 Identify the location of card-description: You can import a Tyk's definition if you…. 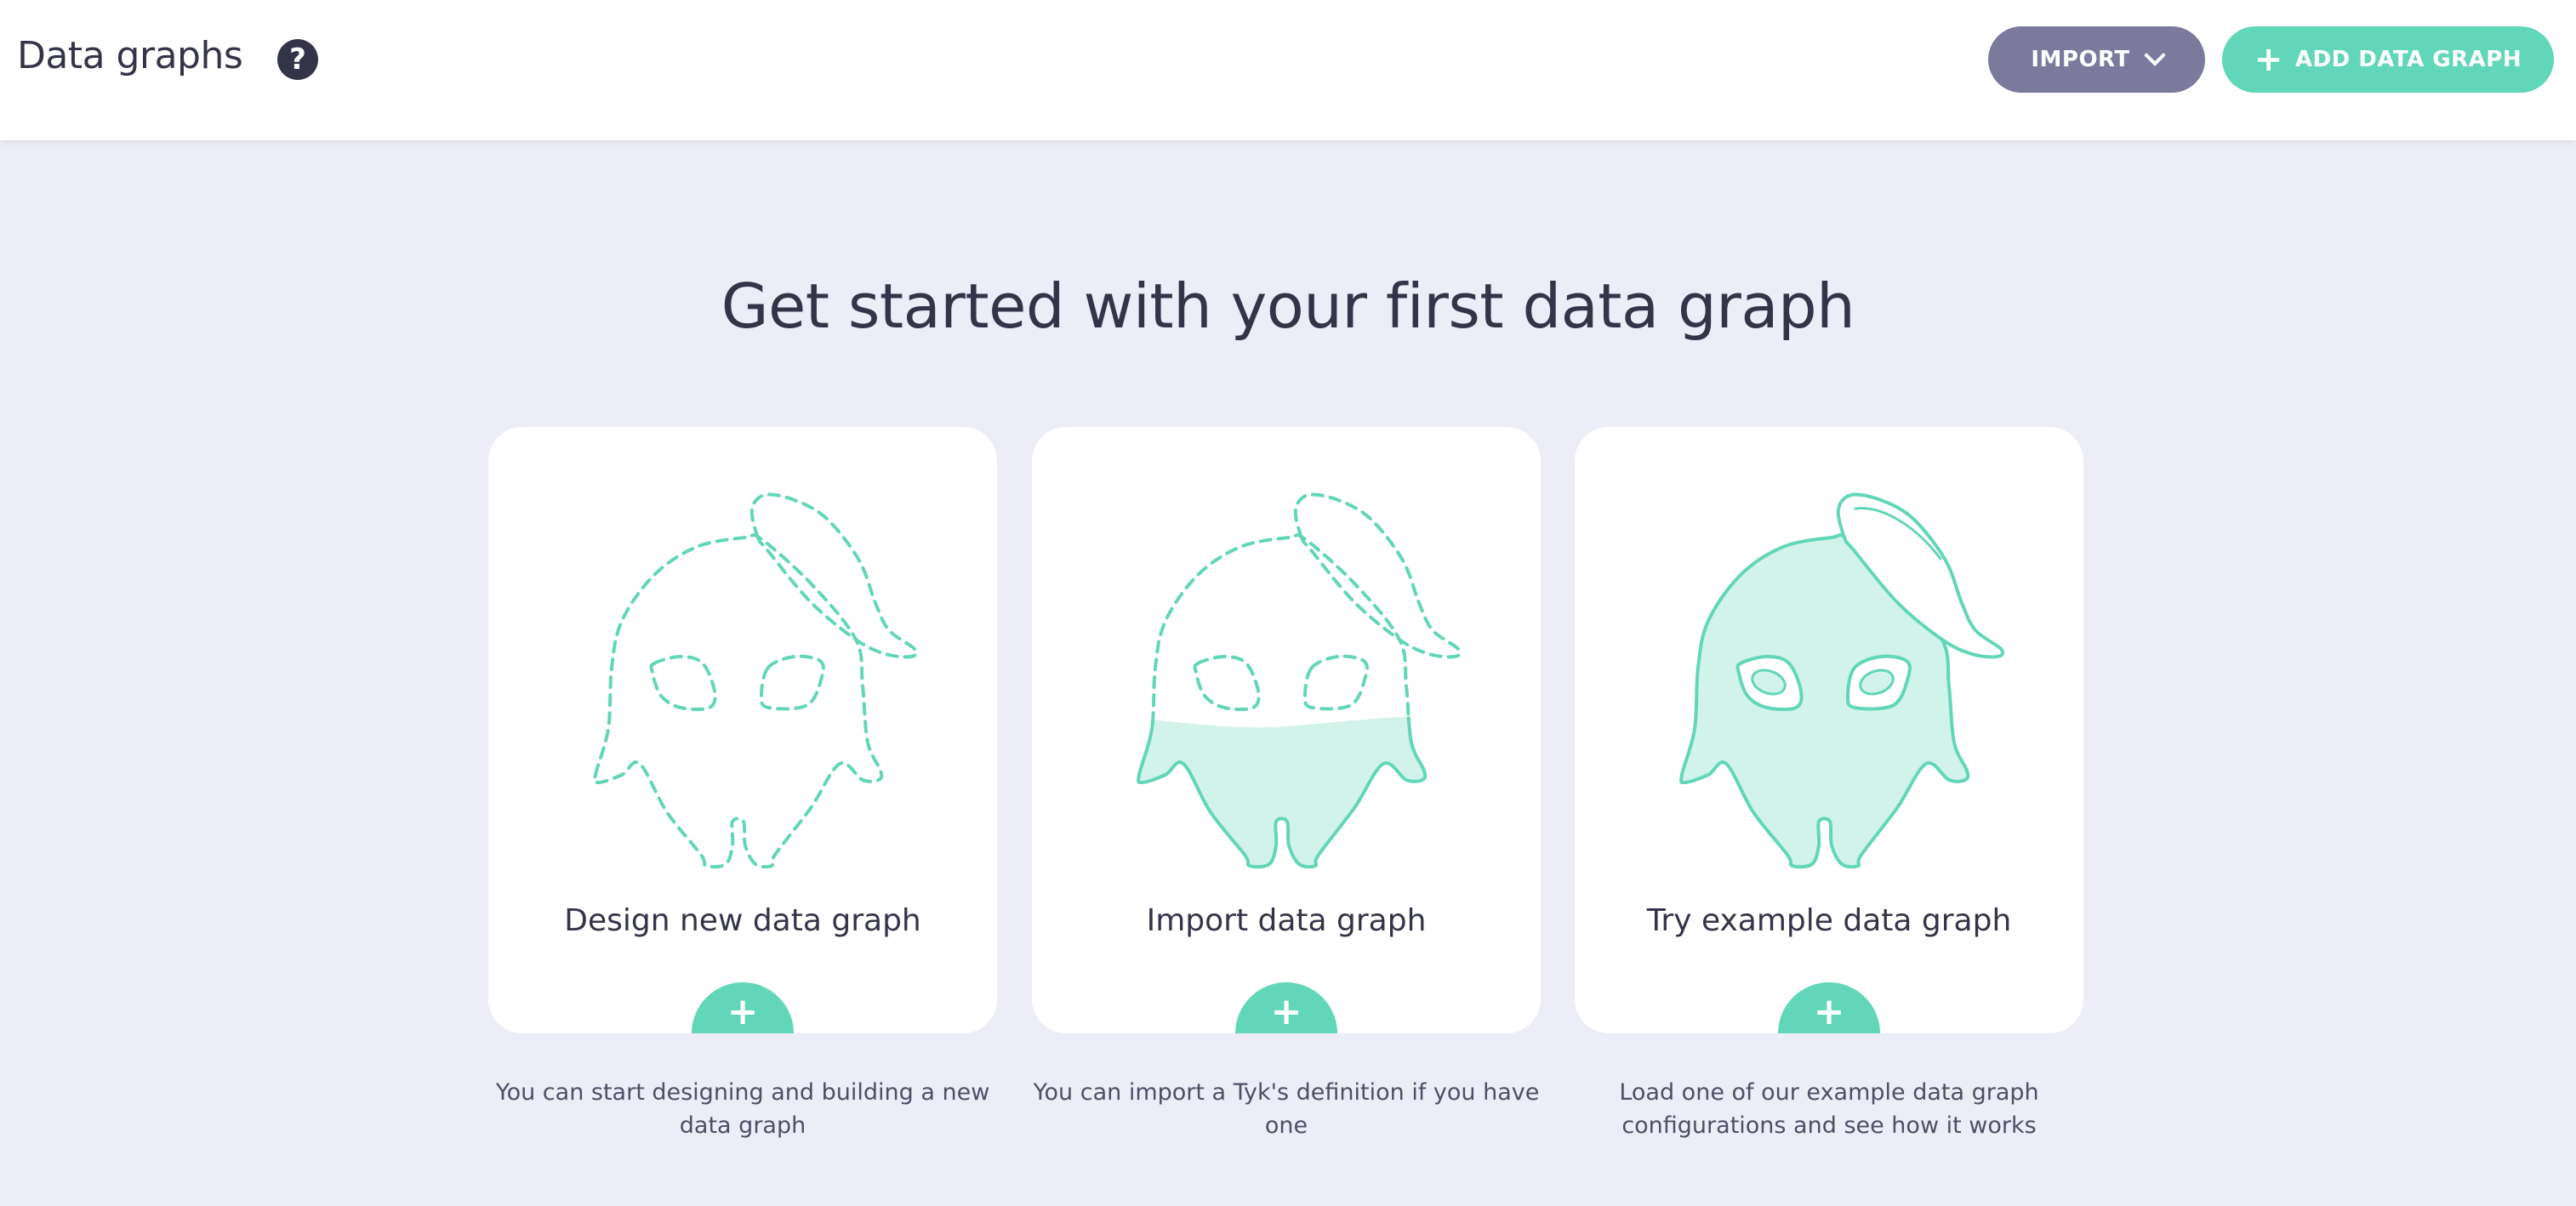
(1287, 1109).